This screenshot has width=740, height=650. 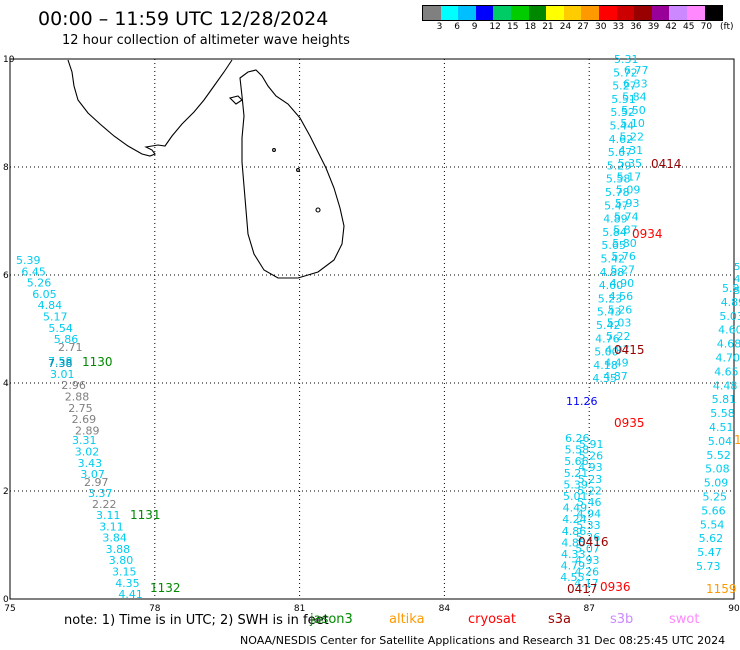 I want to click on wave-height-value: 4.35, so click(x=127, y=583).